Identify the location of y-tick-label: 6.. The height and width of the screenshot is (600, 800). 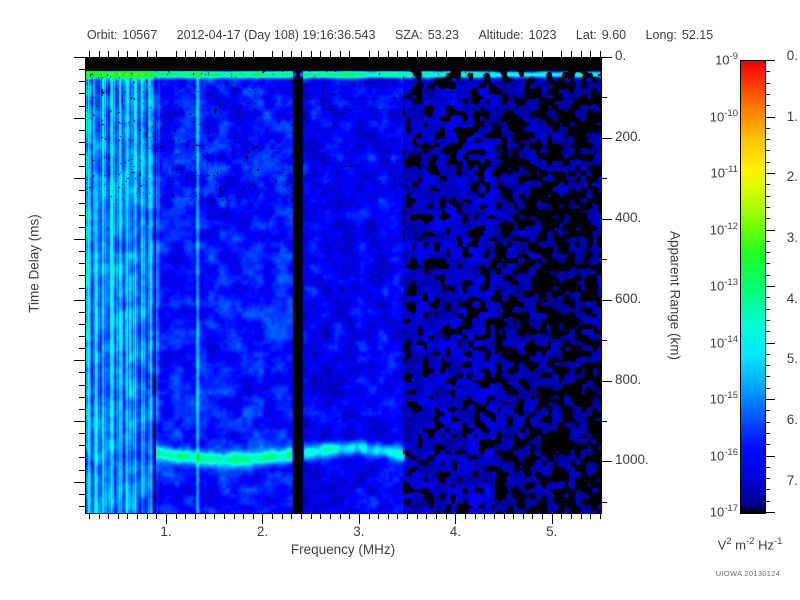
(792, 419).